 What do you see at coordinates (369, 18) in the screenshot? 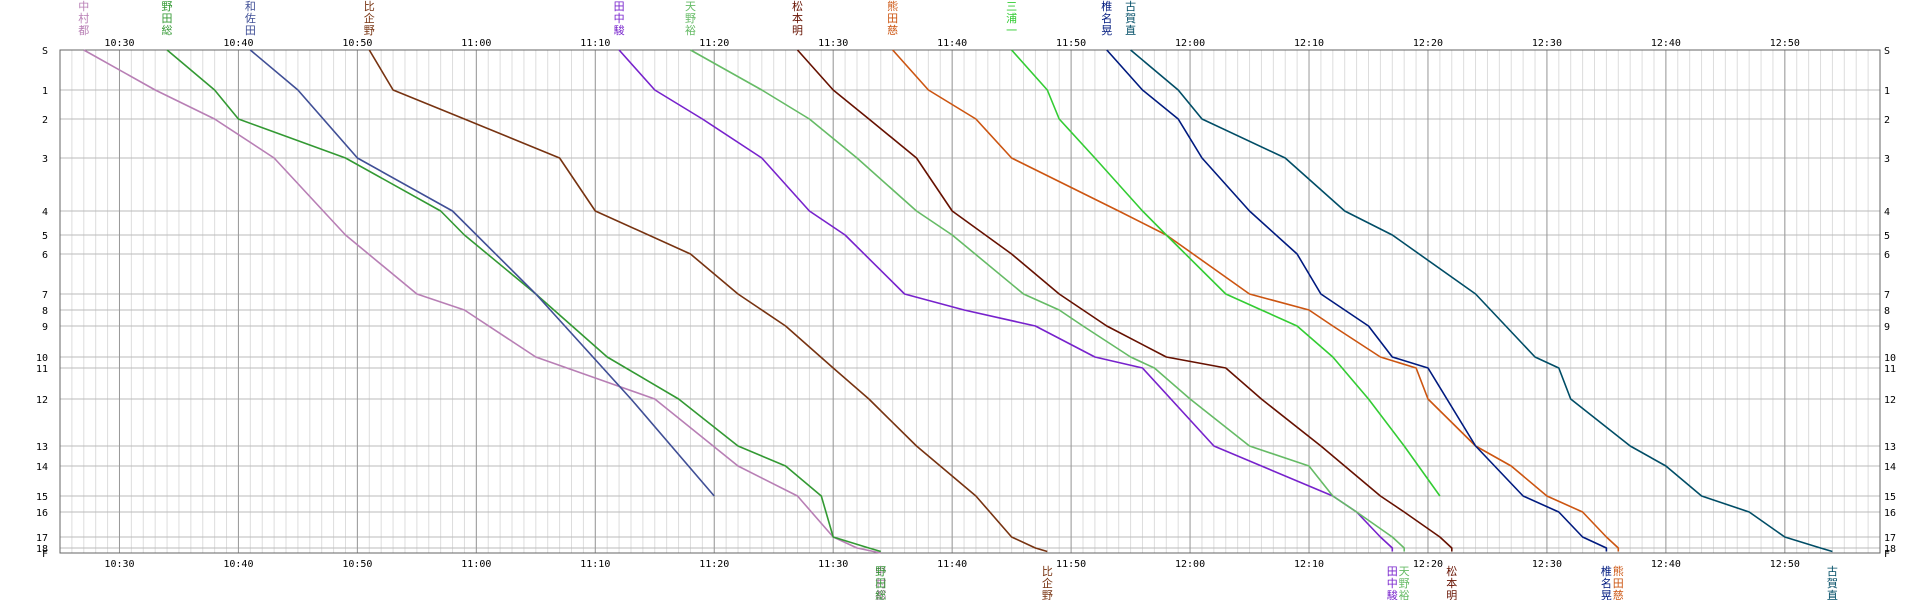
I see `runner-label-top: 比企野` at bounding box center [369, 18].